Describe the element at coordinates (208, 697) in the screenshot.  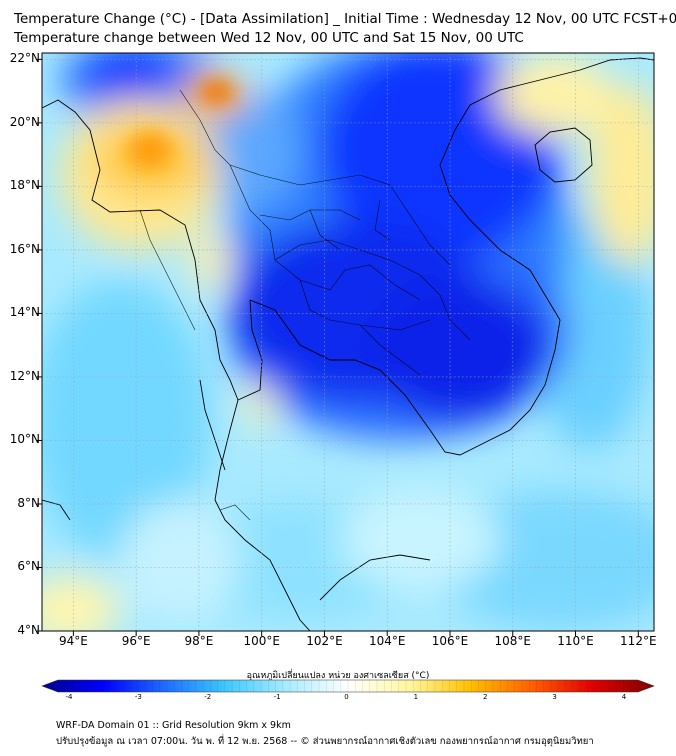
I see `colorbar-tick-label: -2` at that location.